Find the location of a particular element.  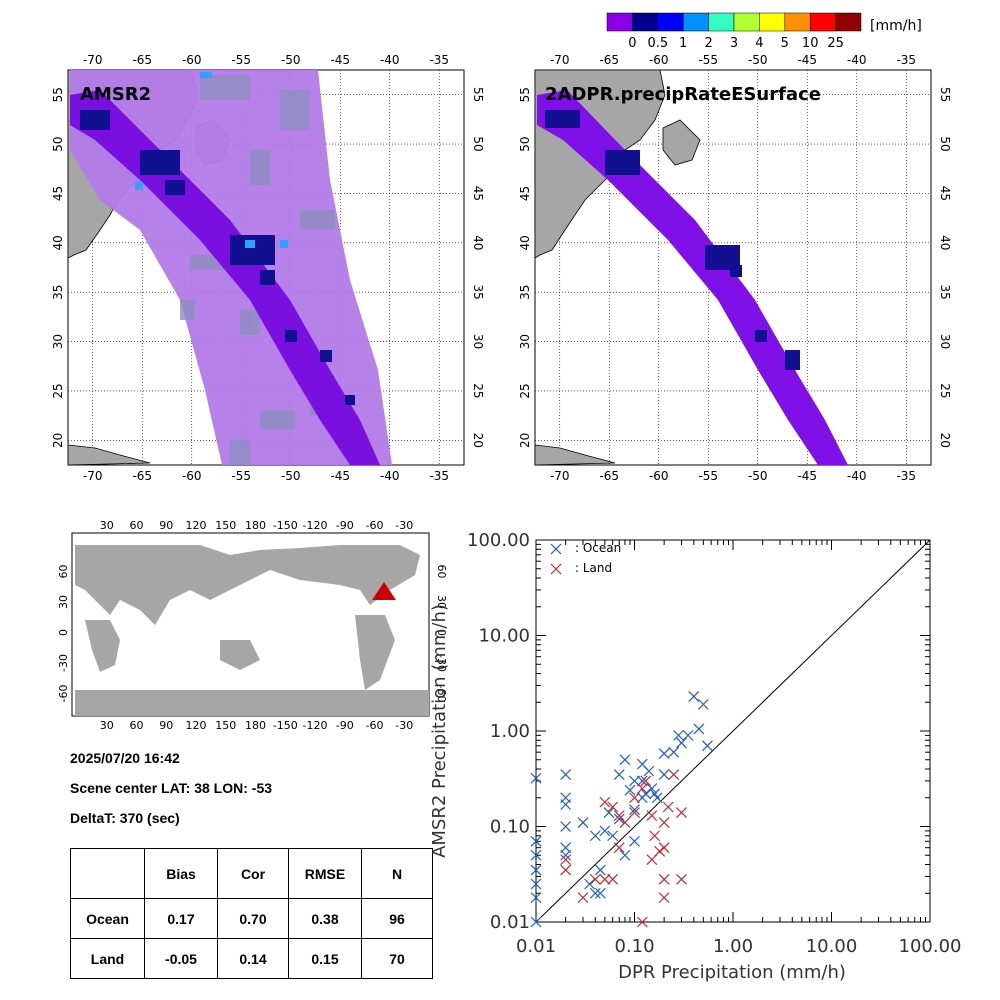

lon-tick-label: -90 is located at coordinates (345, 525).